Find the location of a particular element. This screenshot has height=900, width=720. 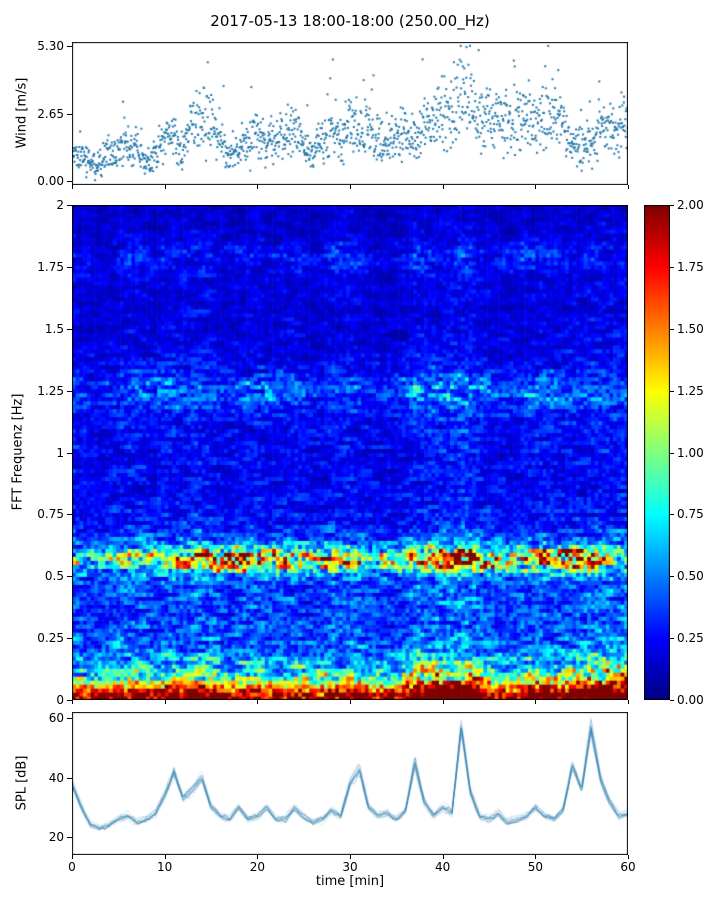

spl-line-plot is located at coordinates (350, 783).